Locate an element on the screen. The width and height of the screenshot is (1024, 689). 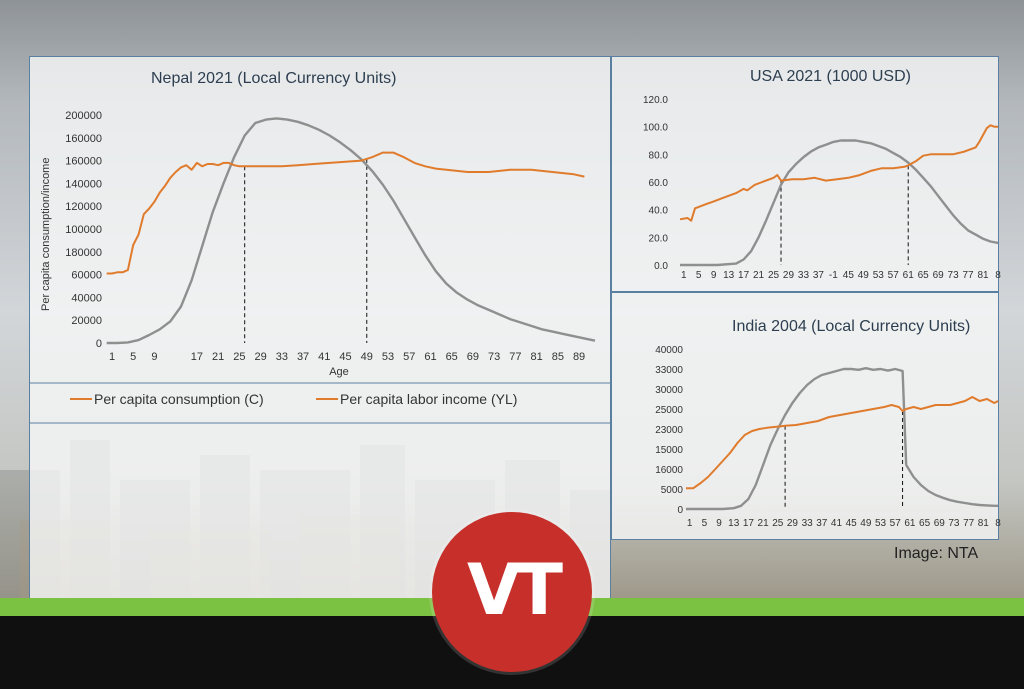
india-y-tick-label: 5000 is located at coordinates (672, 490).